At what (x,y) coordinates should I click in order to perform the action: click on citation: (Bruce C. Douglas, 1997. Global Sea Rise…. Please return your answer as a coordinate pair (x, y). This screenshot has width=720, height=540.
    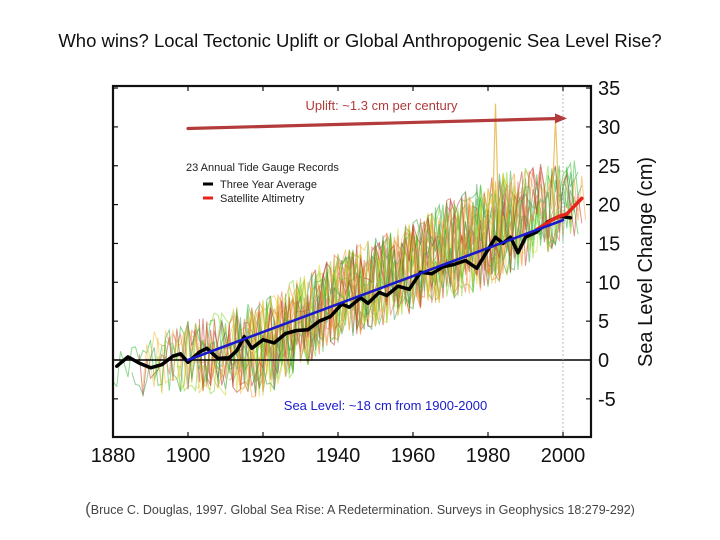
    Looking at the image, I should click on (360, 509).